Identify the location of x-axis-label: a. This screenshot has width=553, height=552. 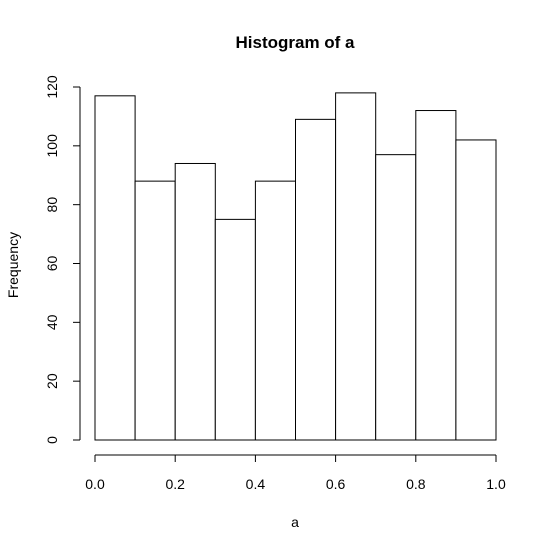
(295, 522).